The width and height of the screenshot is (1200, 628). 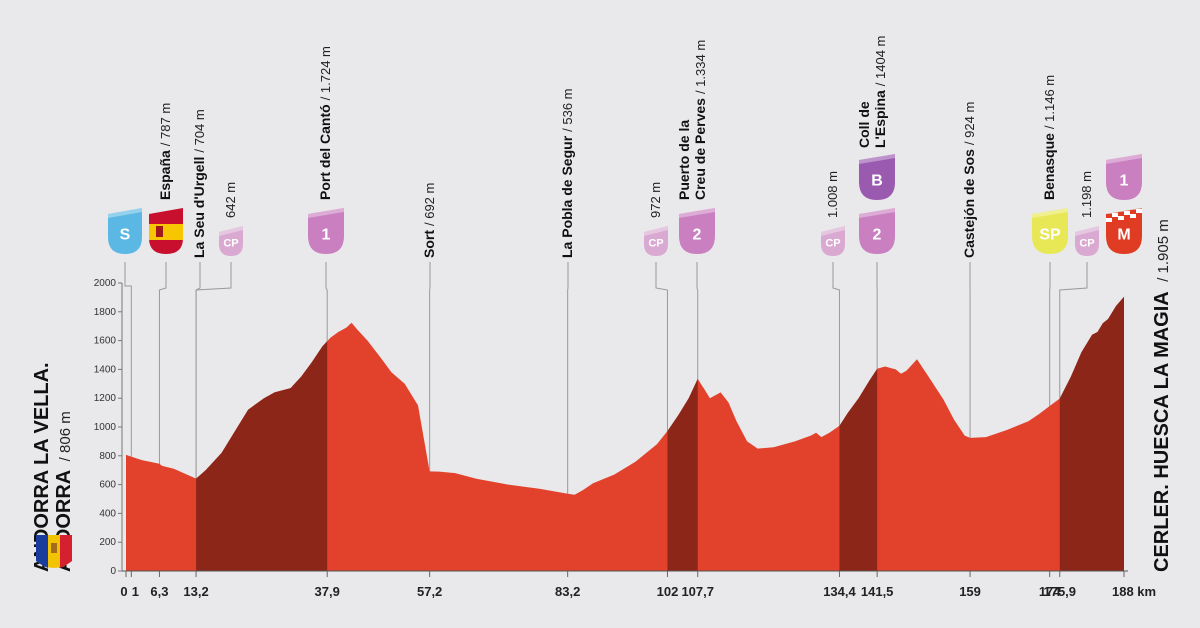 I want to click on waypoint-name: La Pobla de Segur, so click(x=567, y=196).